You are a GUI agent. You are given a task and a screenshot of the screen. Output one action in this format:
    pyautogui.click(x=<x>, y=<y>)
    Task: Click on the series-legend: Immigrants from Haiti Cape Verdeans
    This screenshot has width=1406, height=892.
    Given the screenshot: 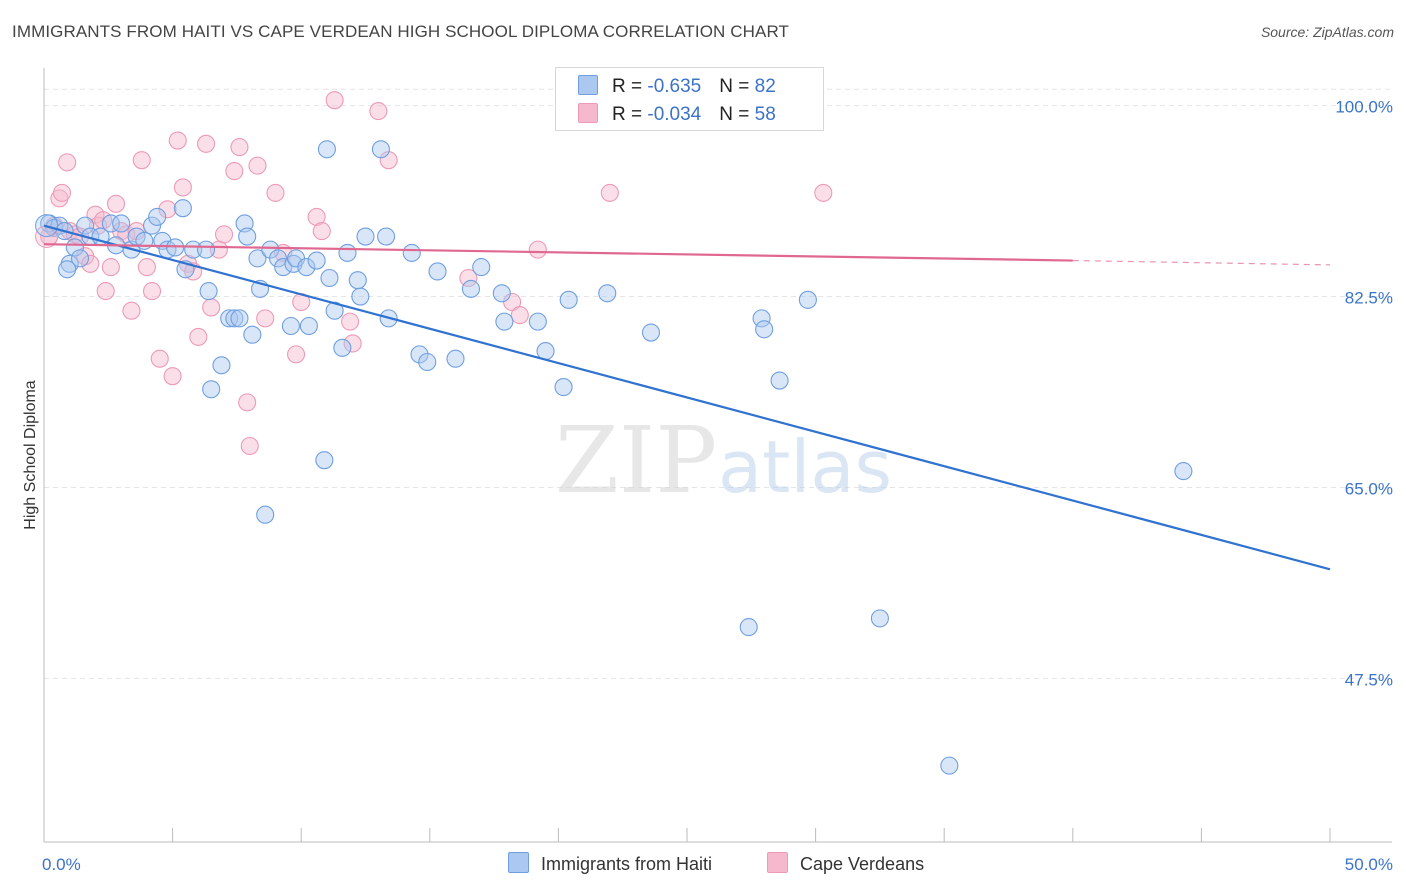 What is the action you would take?
    pyautogui.click(x=703, y=865)
    